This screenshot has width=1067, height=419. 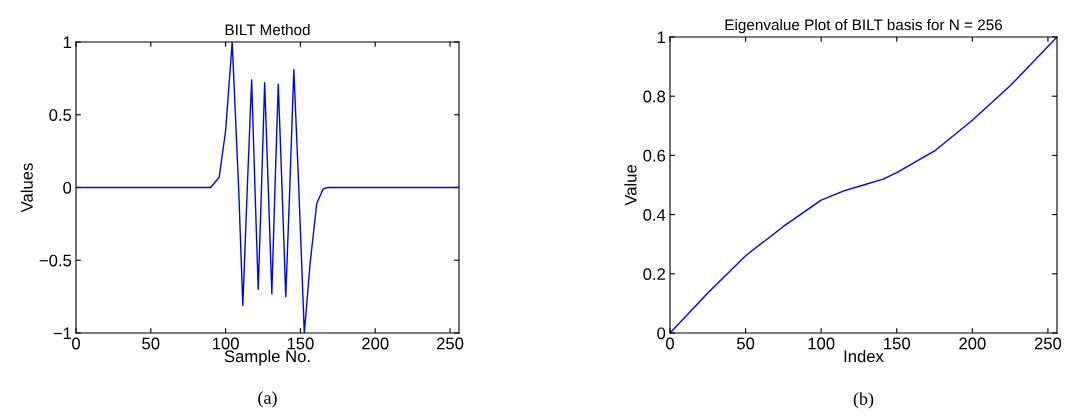 What do you see at coordinates (26, 188) in the screenshot?
I see `y-axis-title: Values` at bounding box center [26, 188].